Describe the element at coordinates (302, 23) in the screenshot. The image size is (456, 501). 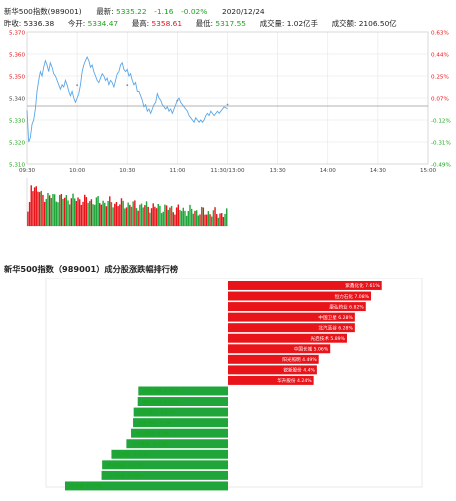
I see `volume-value: 1.02亿手` at that location.